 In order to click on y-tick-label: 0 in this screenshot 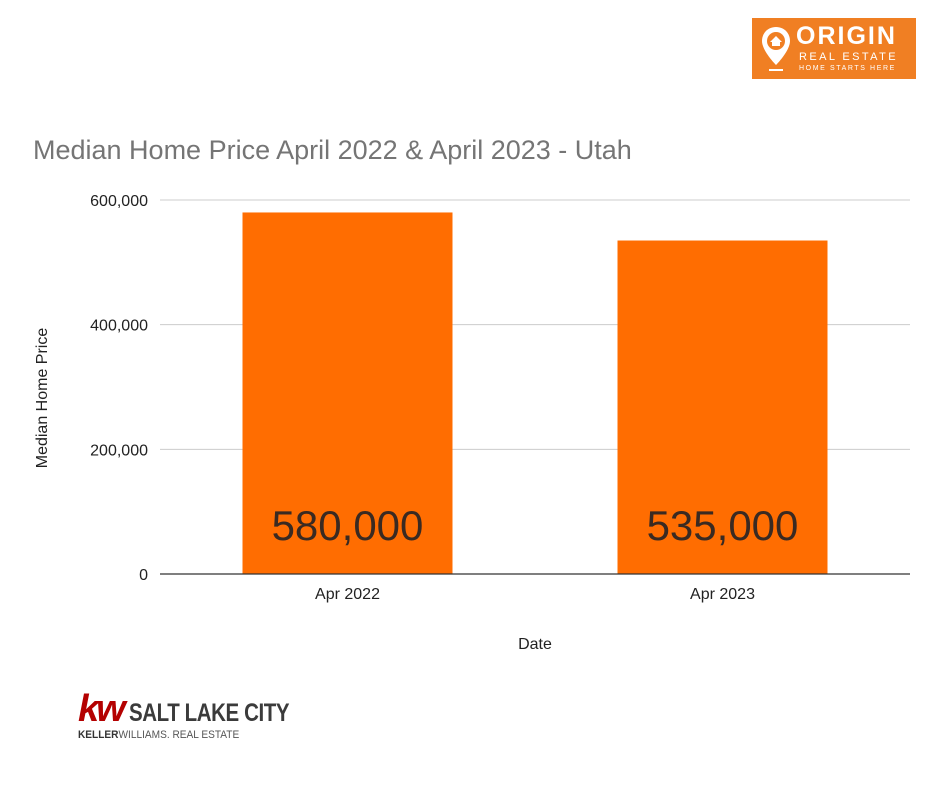, I will do `click(143, 575)`.